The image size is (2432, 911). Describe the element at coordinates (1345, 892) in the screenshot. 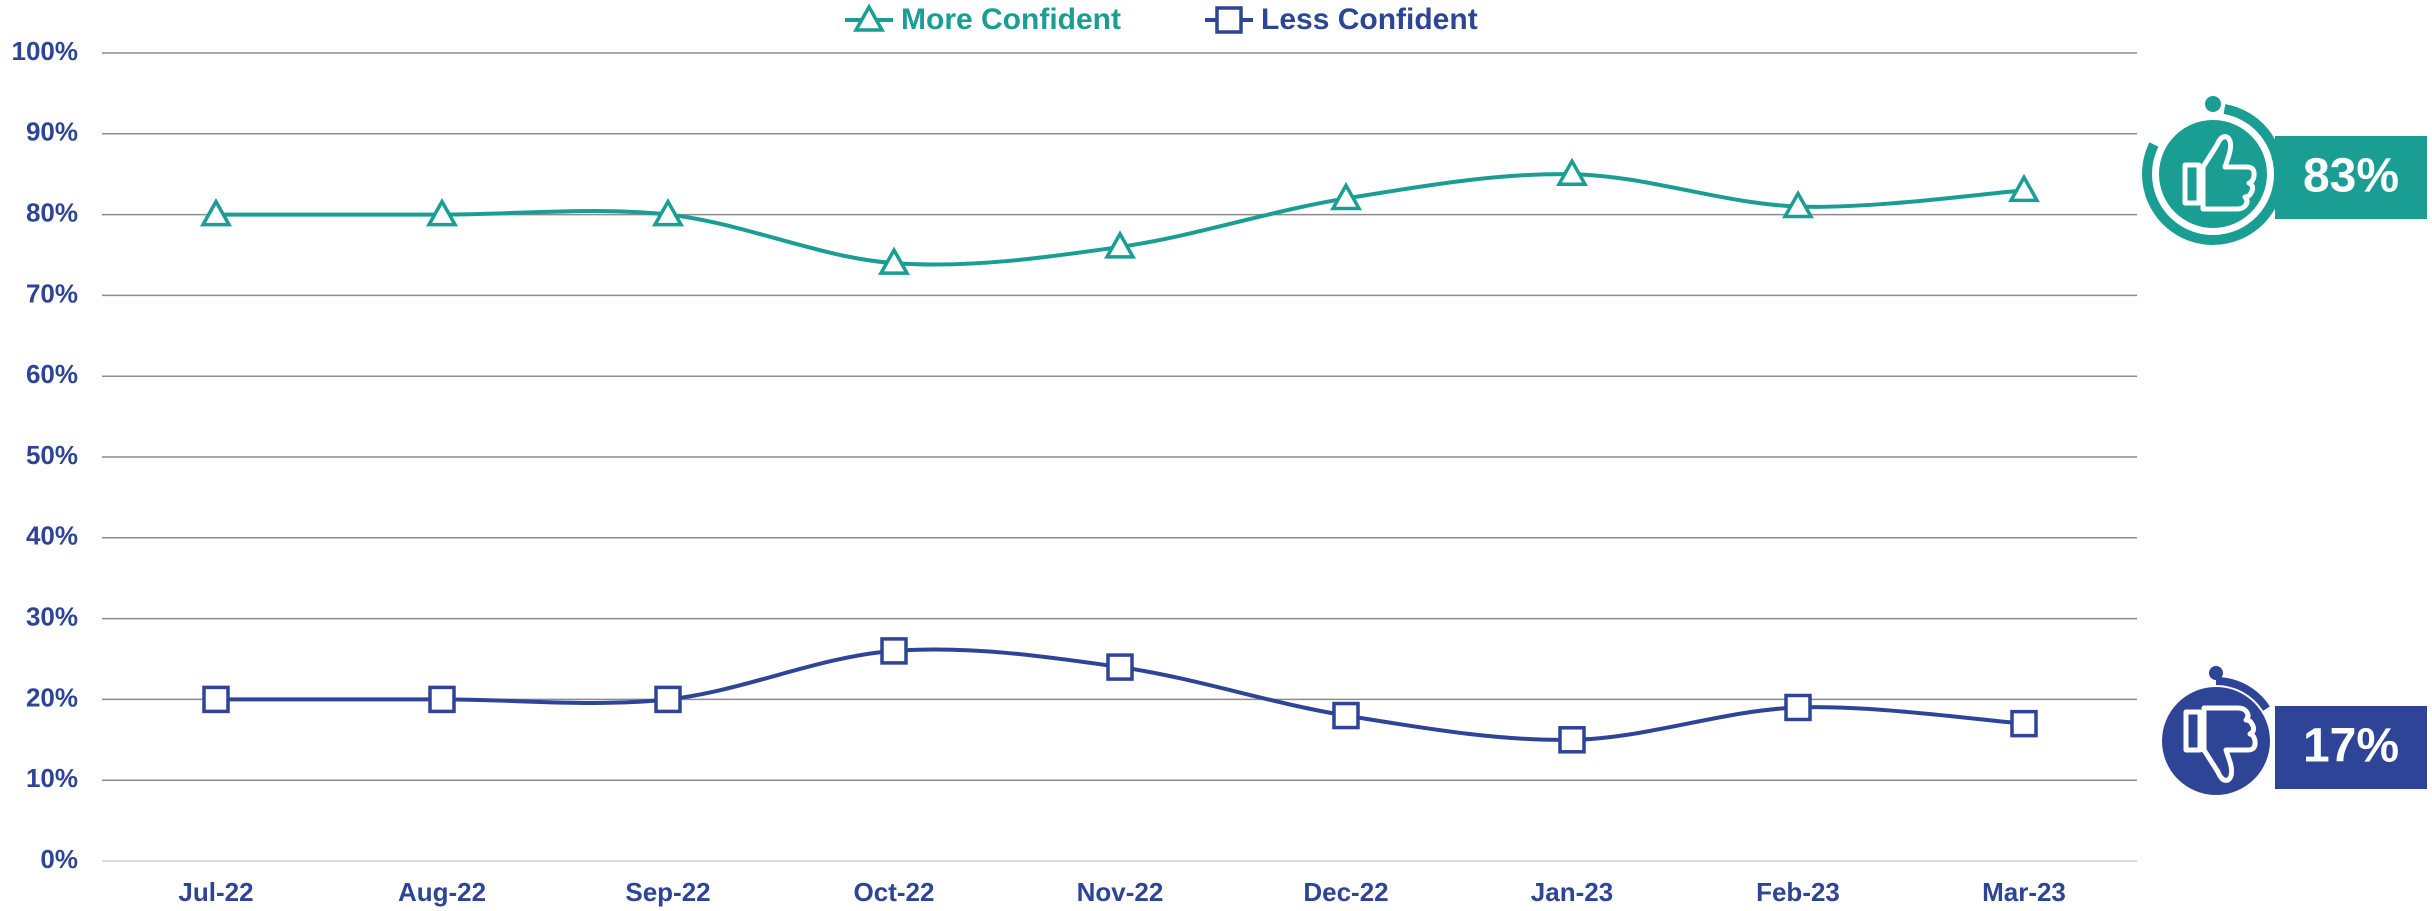

I see `x-tick-label: Dec-22` at that location.